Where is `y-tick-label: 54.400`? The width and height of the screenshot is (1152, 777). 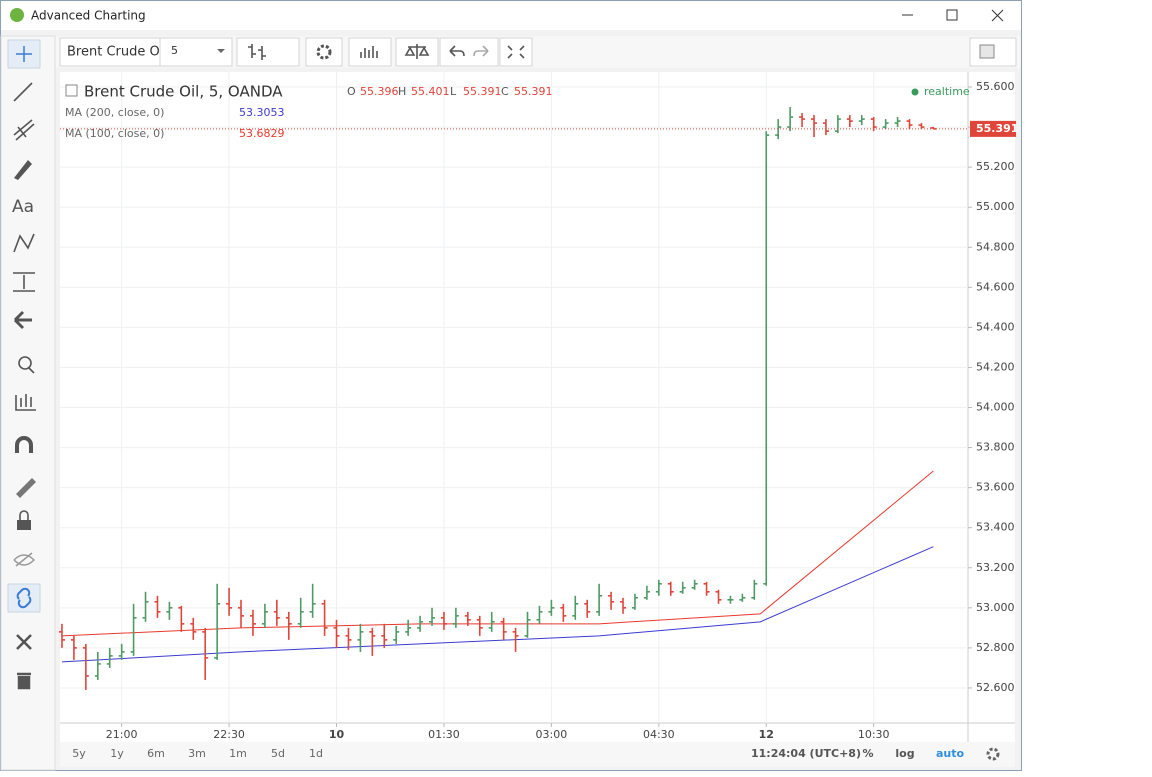
y-tick-label: 54.400 is located at coordinates (995, 326).